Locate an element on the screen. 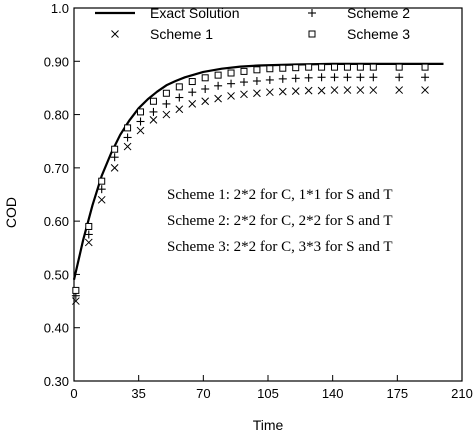 Image resolution: width=474 pixels, height=432 pixels. annotation-text: Scheme 2: 2*2 for C, 2*2 for S and T is located at coordinates (280, 221).